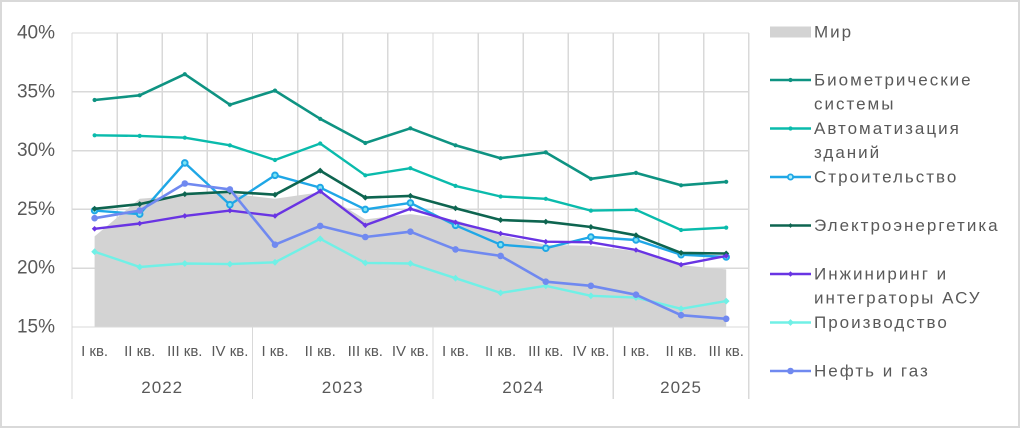  What do you see at coordinates (881, 322) in the screenshot?
I see `svg-text: Производство` at bounding box center [881, 322].